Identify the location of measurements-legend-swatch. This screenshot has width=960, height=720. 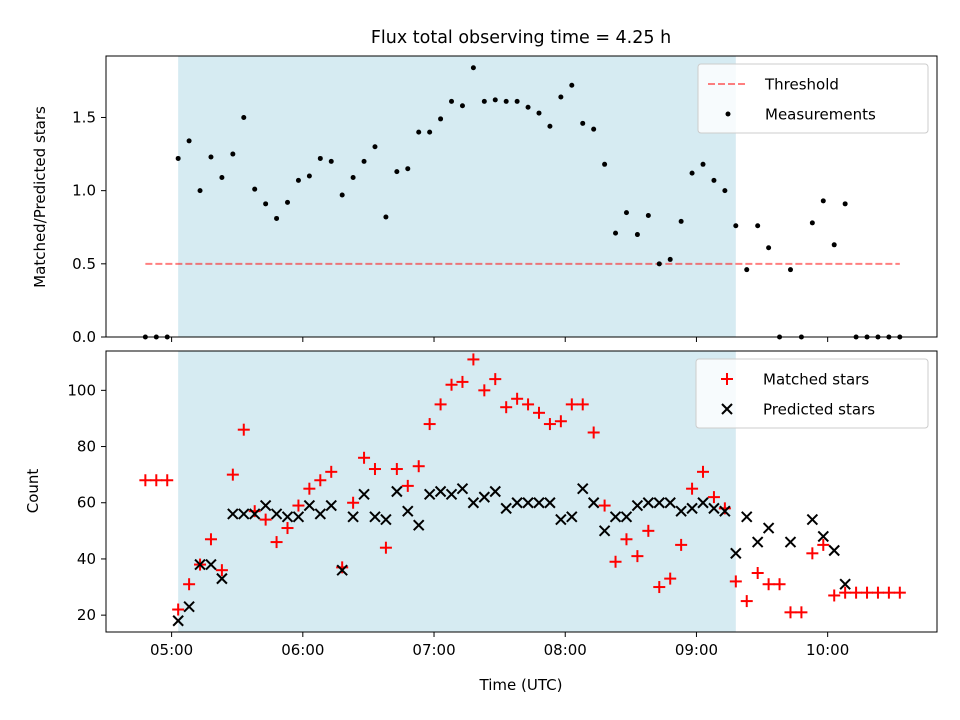
(728, 114).